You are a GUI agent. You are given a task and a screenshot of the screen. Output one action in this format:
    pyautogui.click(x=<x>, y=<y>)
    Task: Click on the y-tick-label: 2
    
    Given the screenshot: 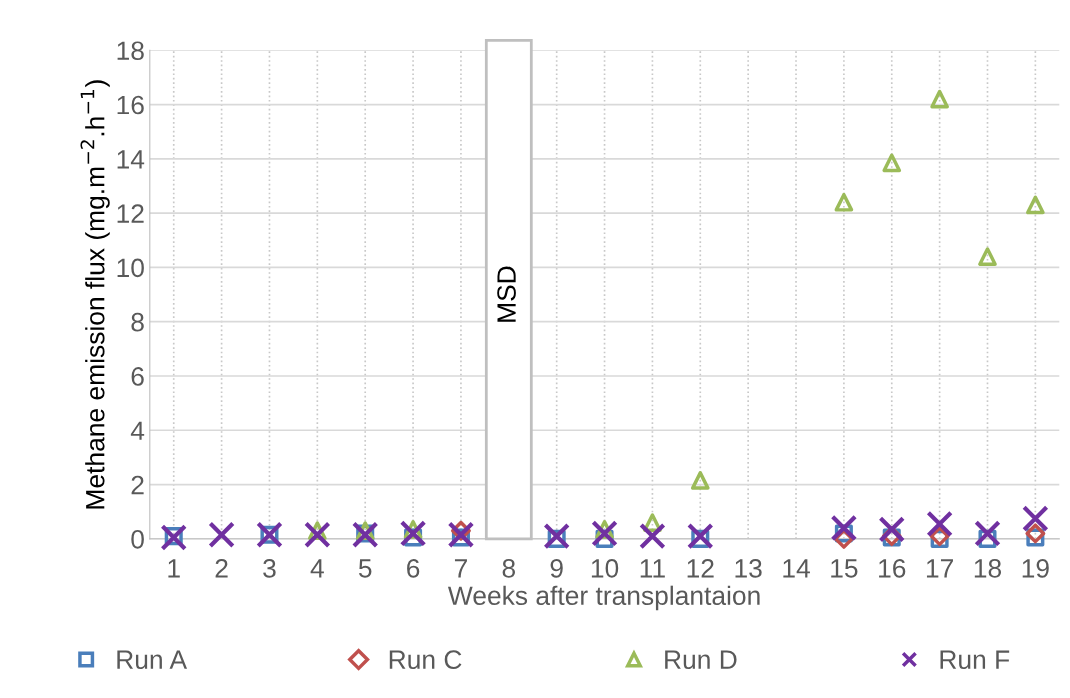 What is the action you would take?
    pyautogui.click(x=137, y=485)
    